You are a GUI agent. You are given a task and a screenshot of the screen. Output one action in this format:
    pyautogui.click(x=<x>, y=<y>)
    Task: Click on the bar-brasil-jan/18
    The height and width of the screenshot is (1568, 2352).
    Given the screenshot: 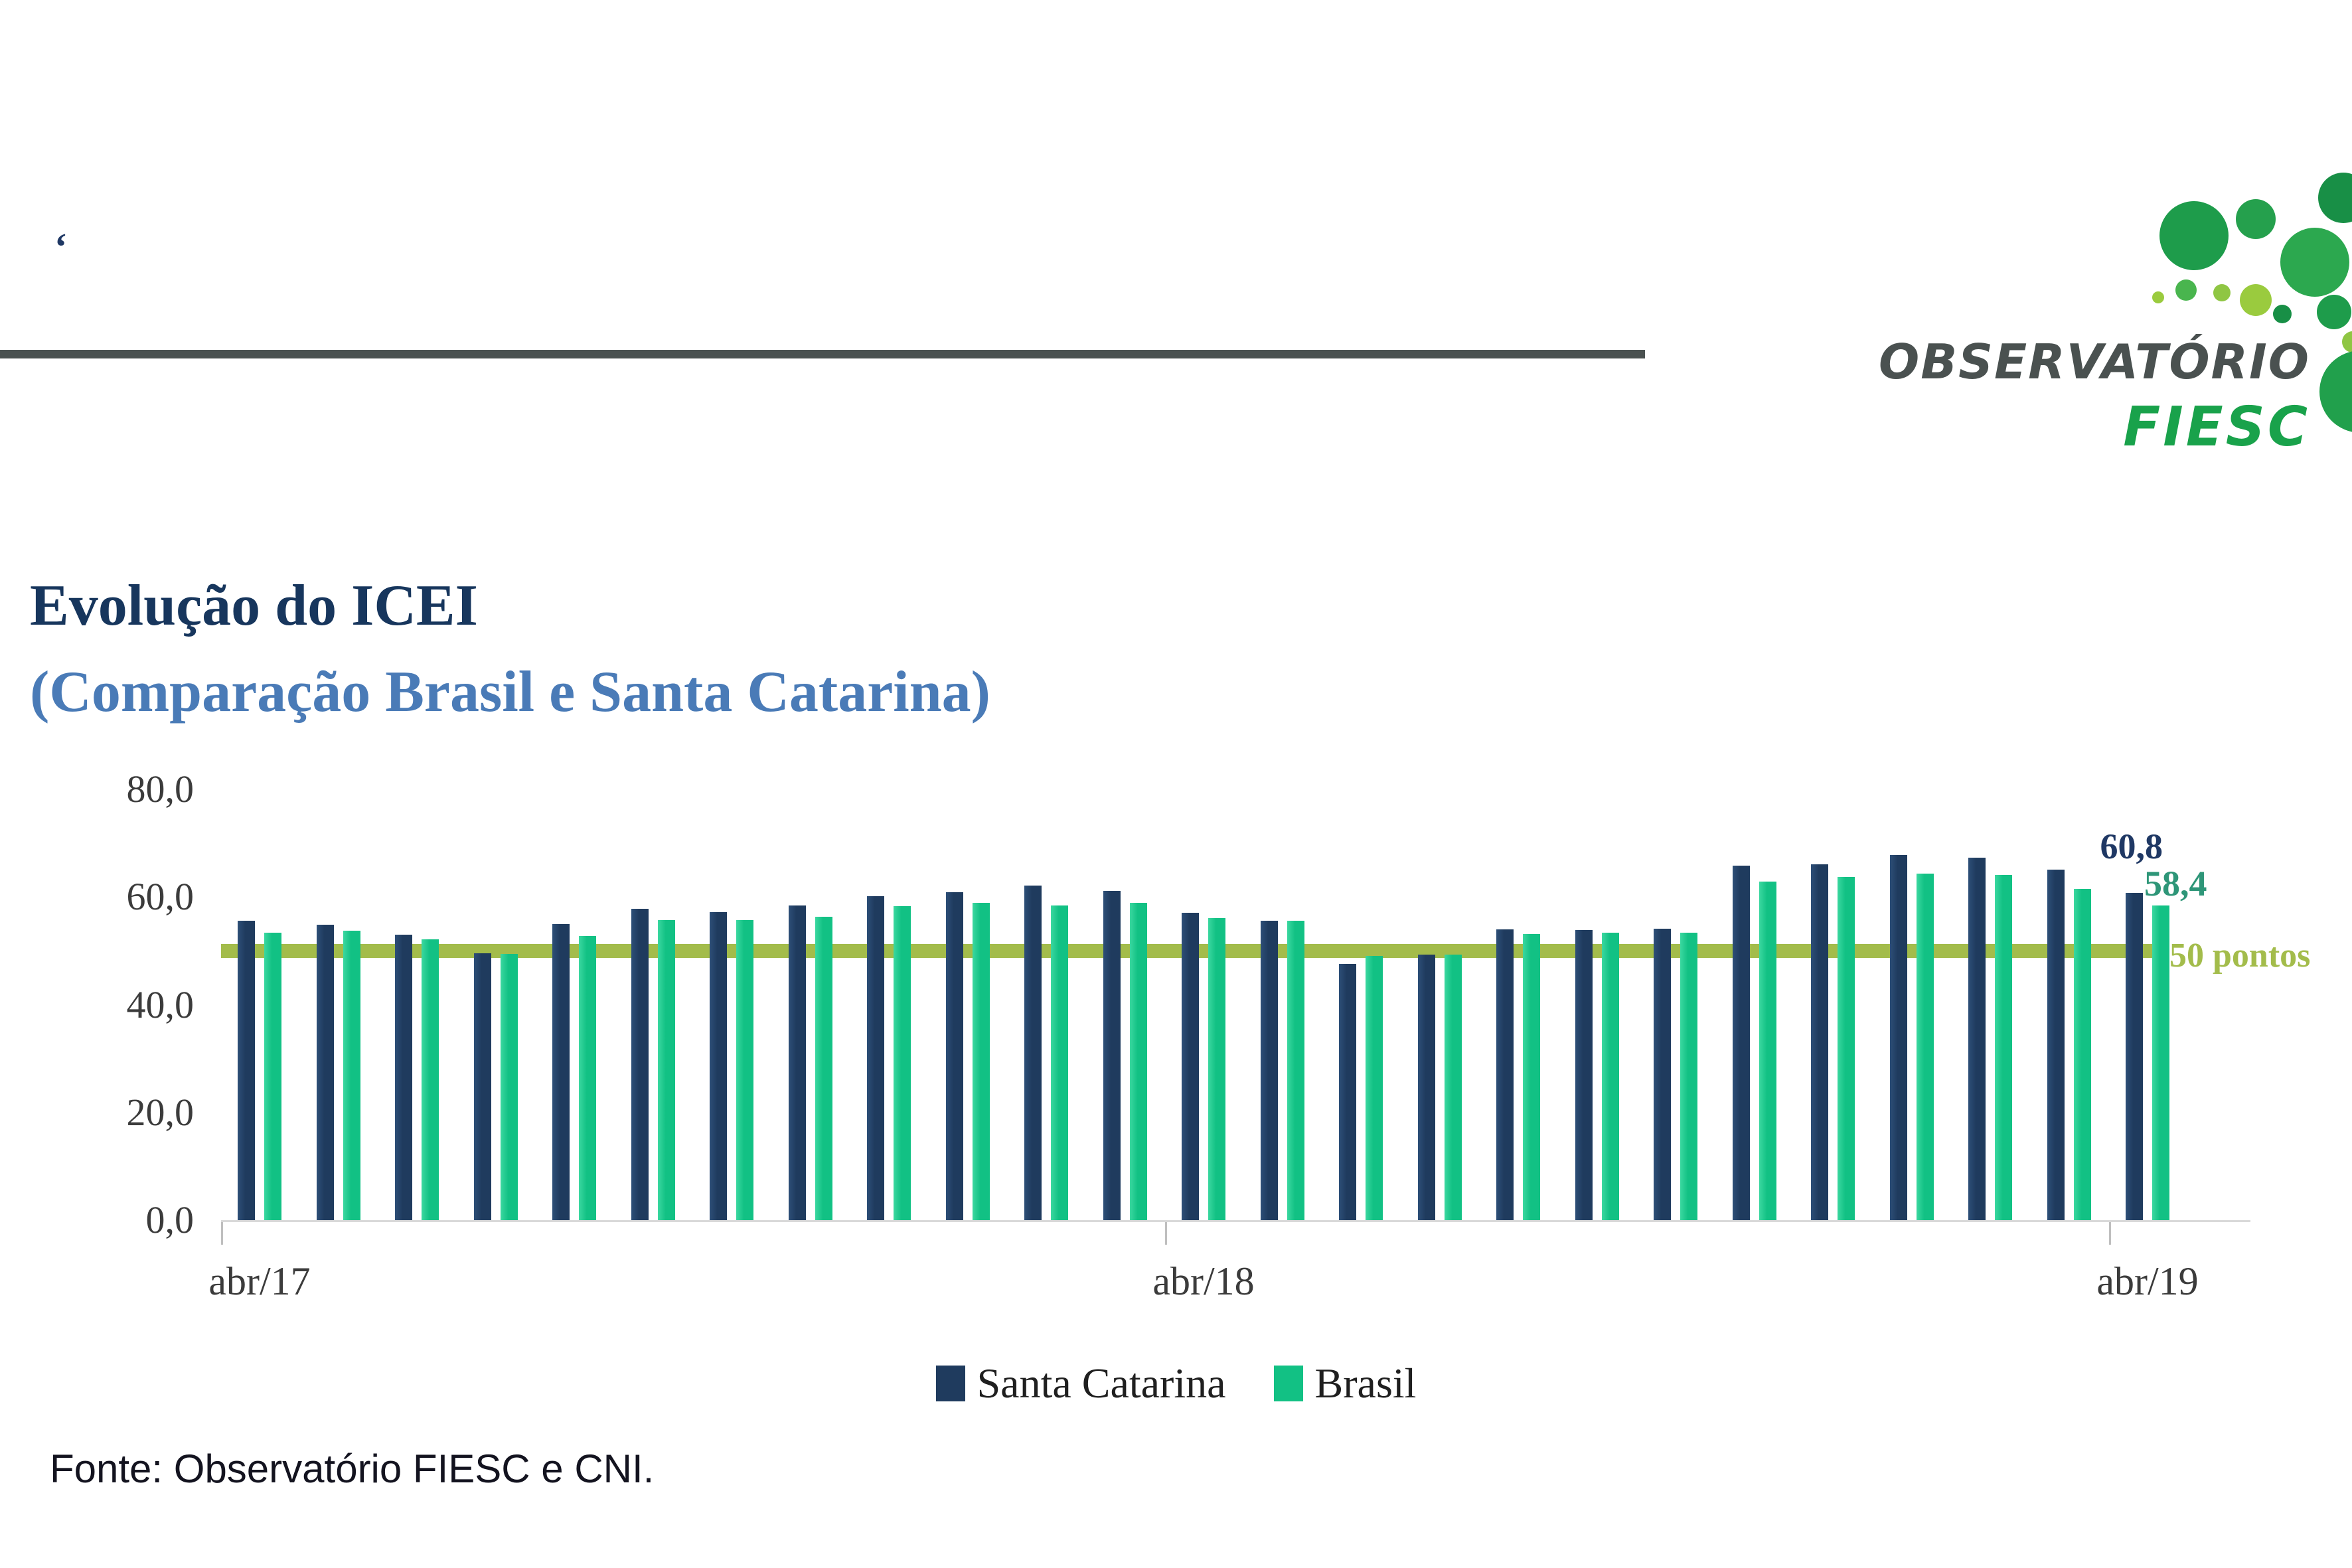 What is the action you would take?
    pyautogui.click(x=981, y=1061)
    